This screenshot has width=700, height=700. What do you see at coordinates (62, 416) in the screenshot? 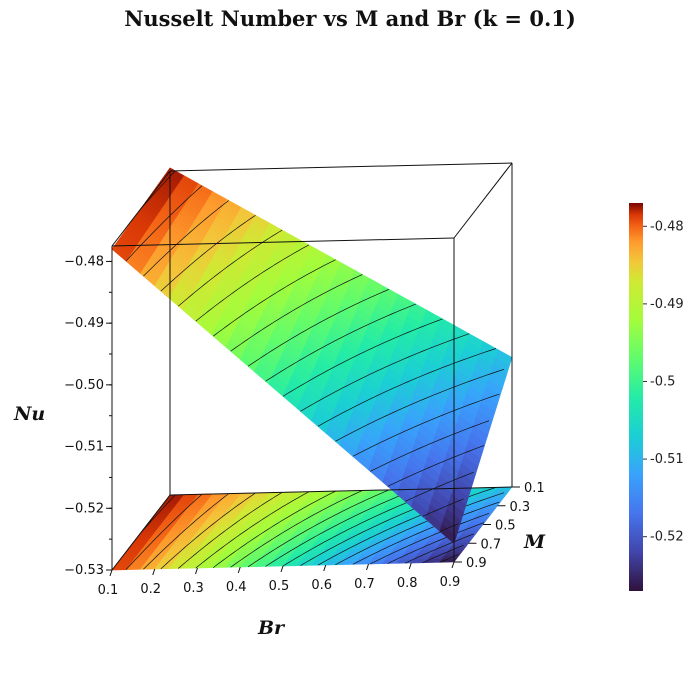
I see `z-axis: −0.48 −0.49 −0.50 −0.51 −0.52 −0.53 Nu` at bounding box center [62, 416].